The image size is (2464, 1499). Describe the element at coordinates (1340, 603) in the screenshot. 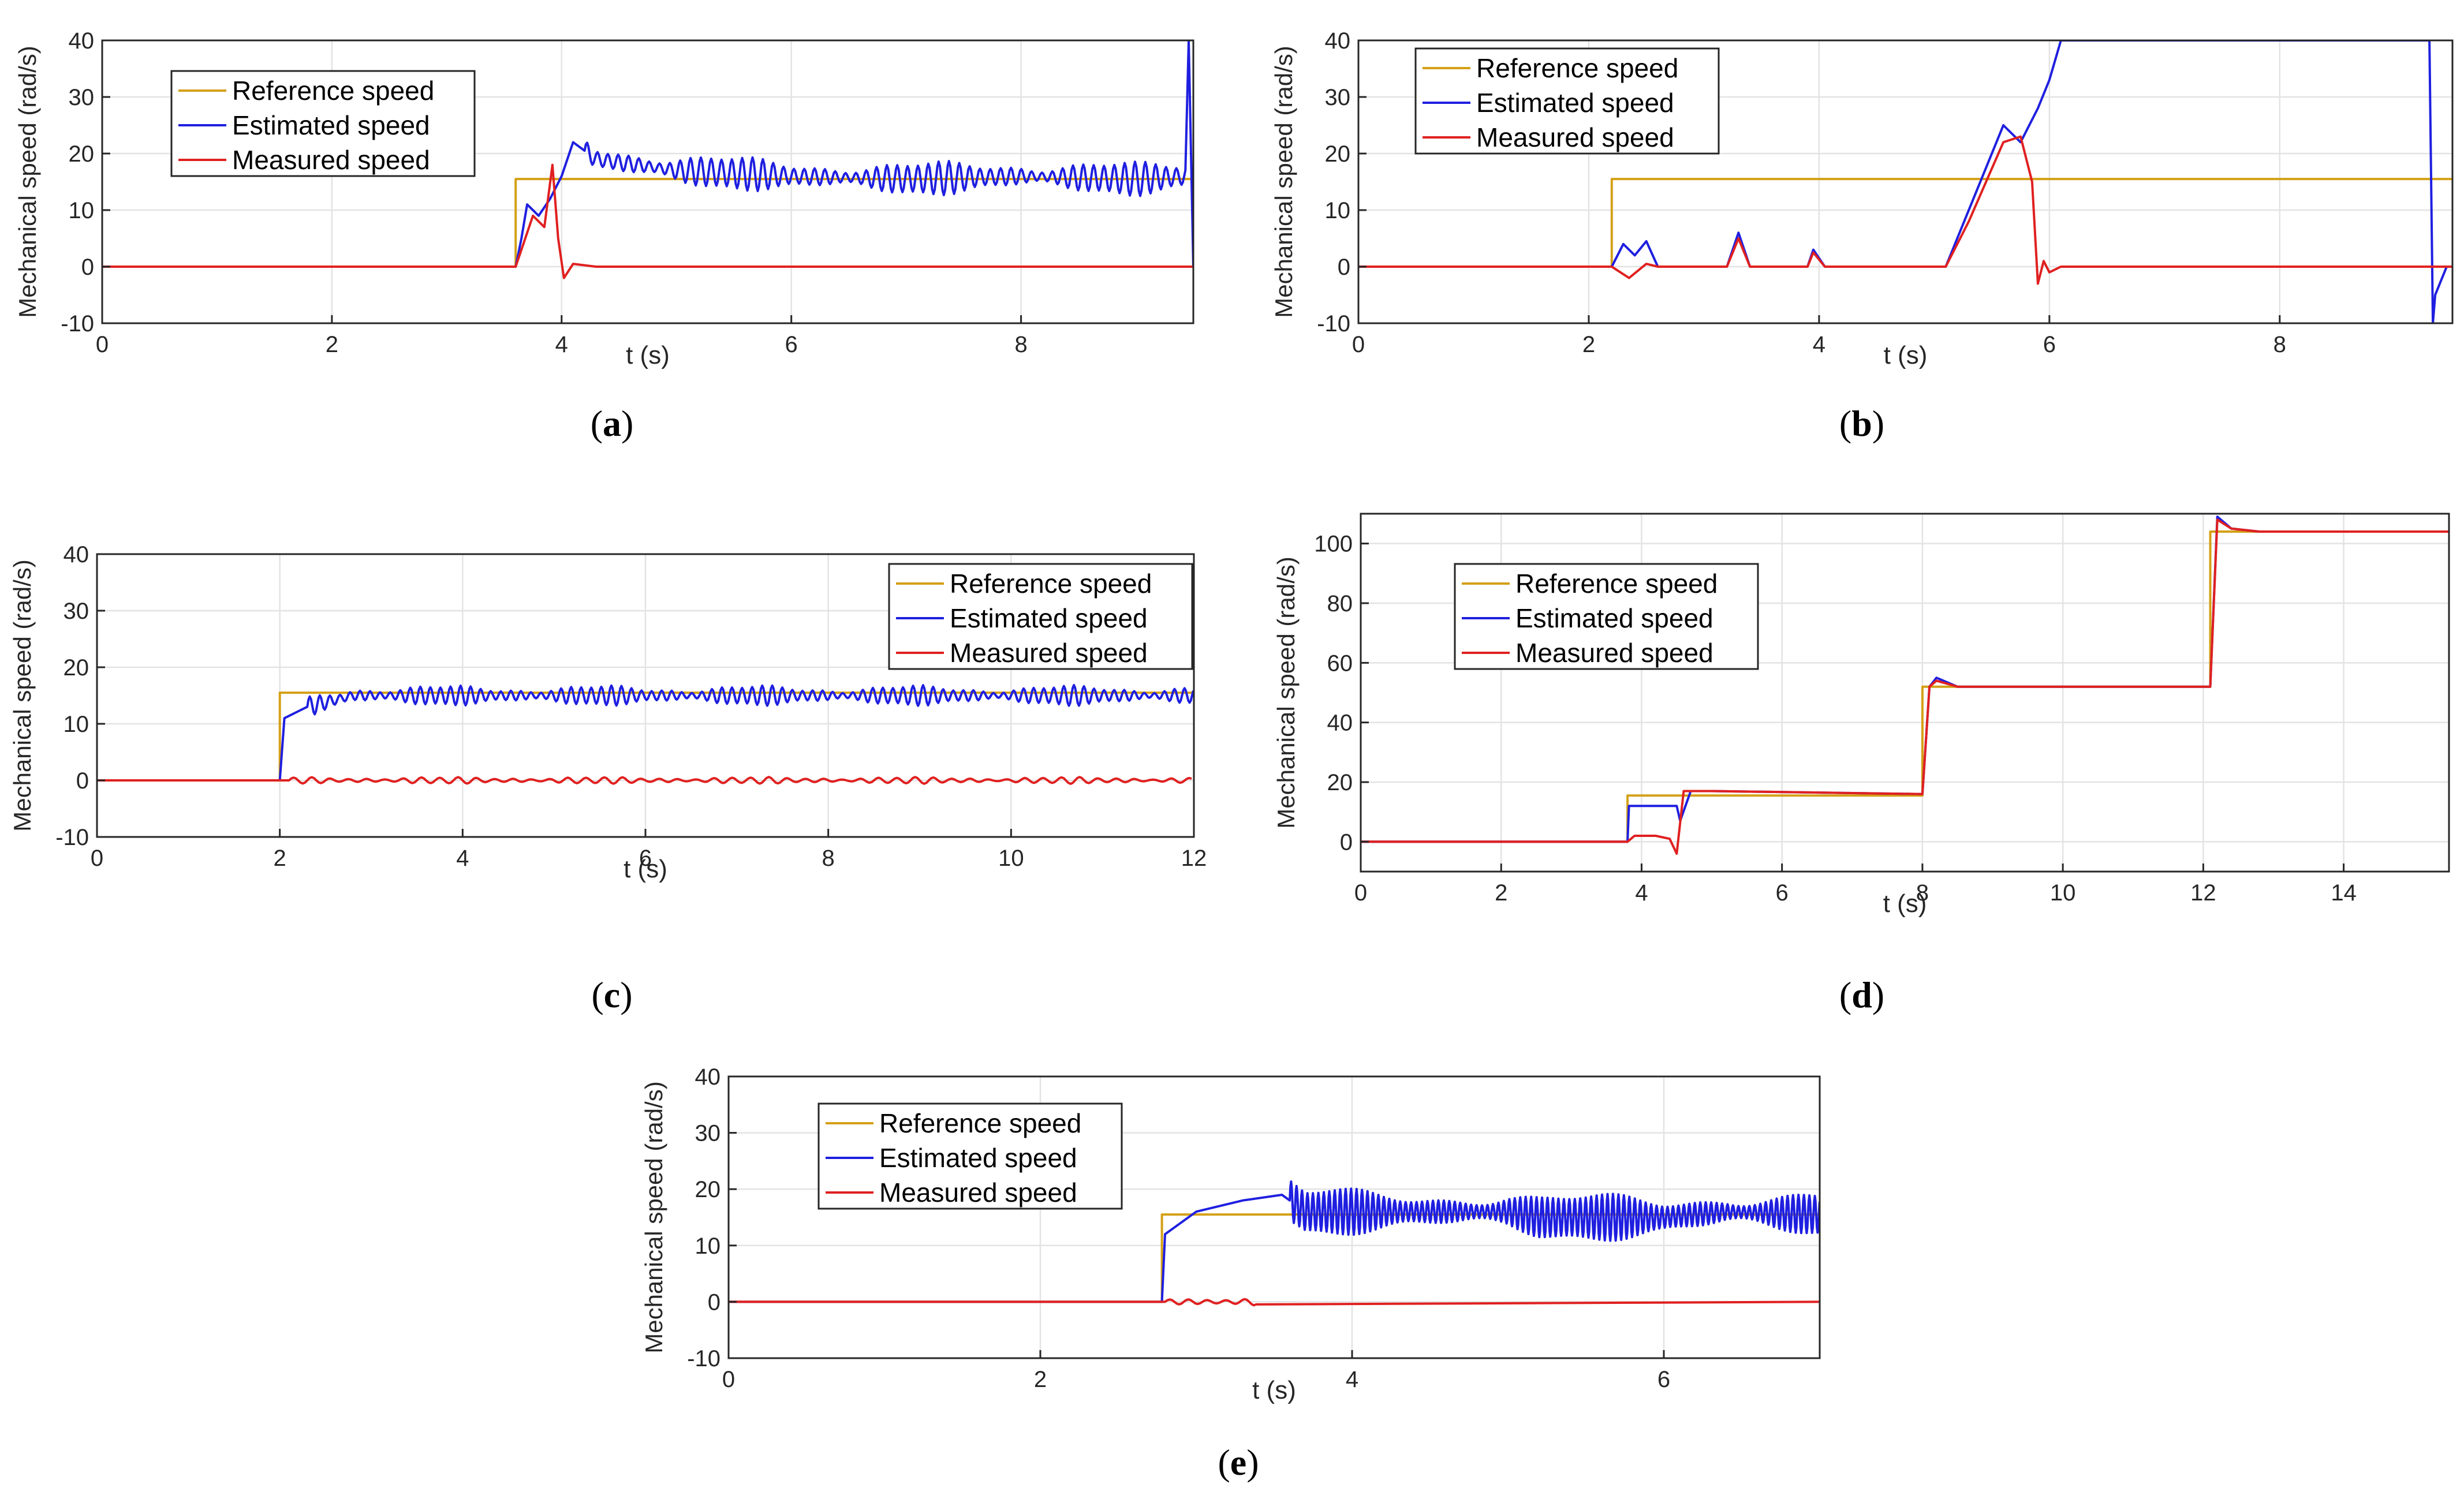

I see `y-tick-label: 80` at that location.